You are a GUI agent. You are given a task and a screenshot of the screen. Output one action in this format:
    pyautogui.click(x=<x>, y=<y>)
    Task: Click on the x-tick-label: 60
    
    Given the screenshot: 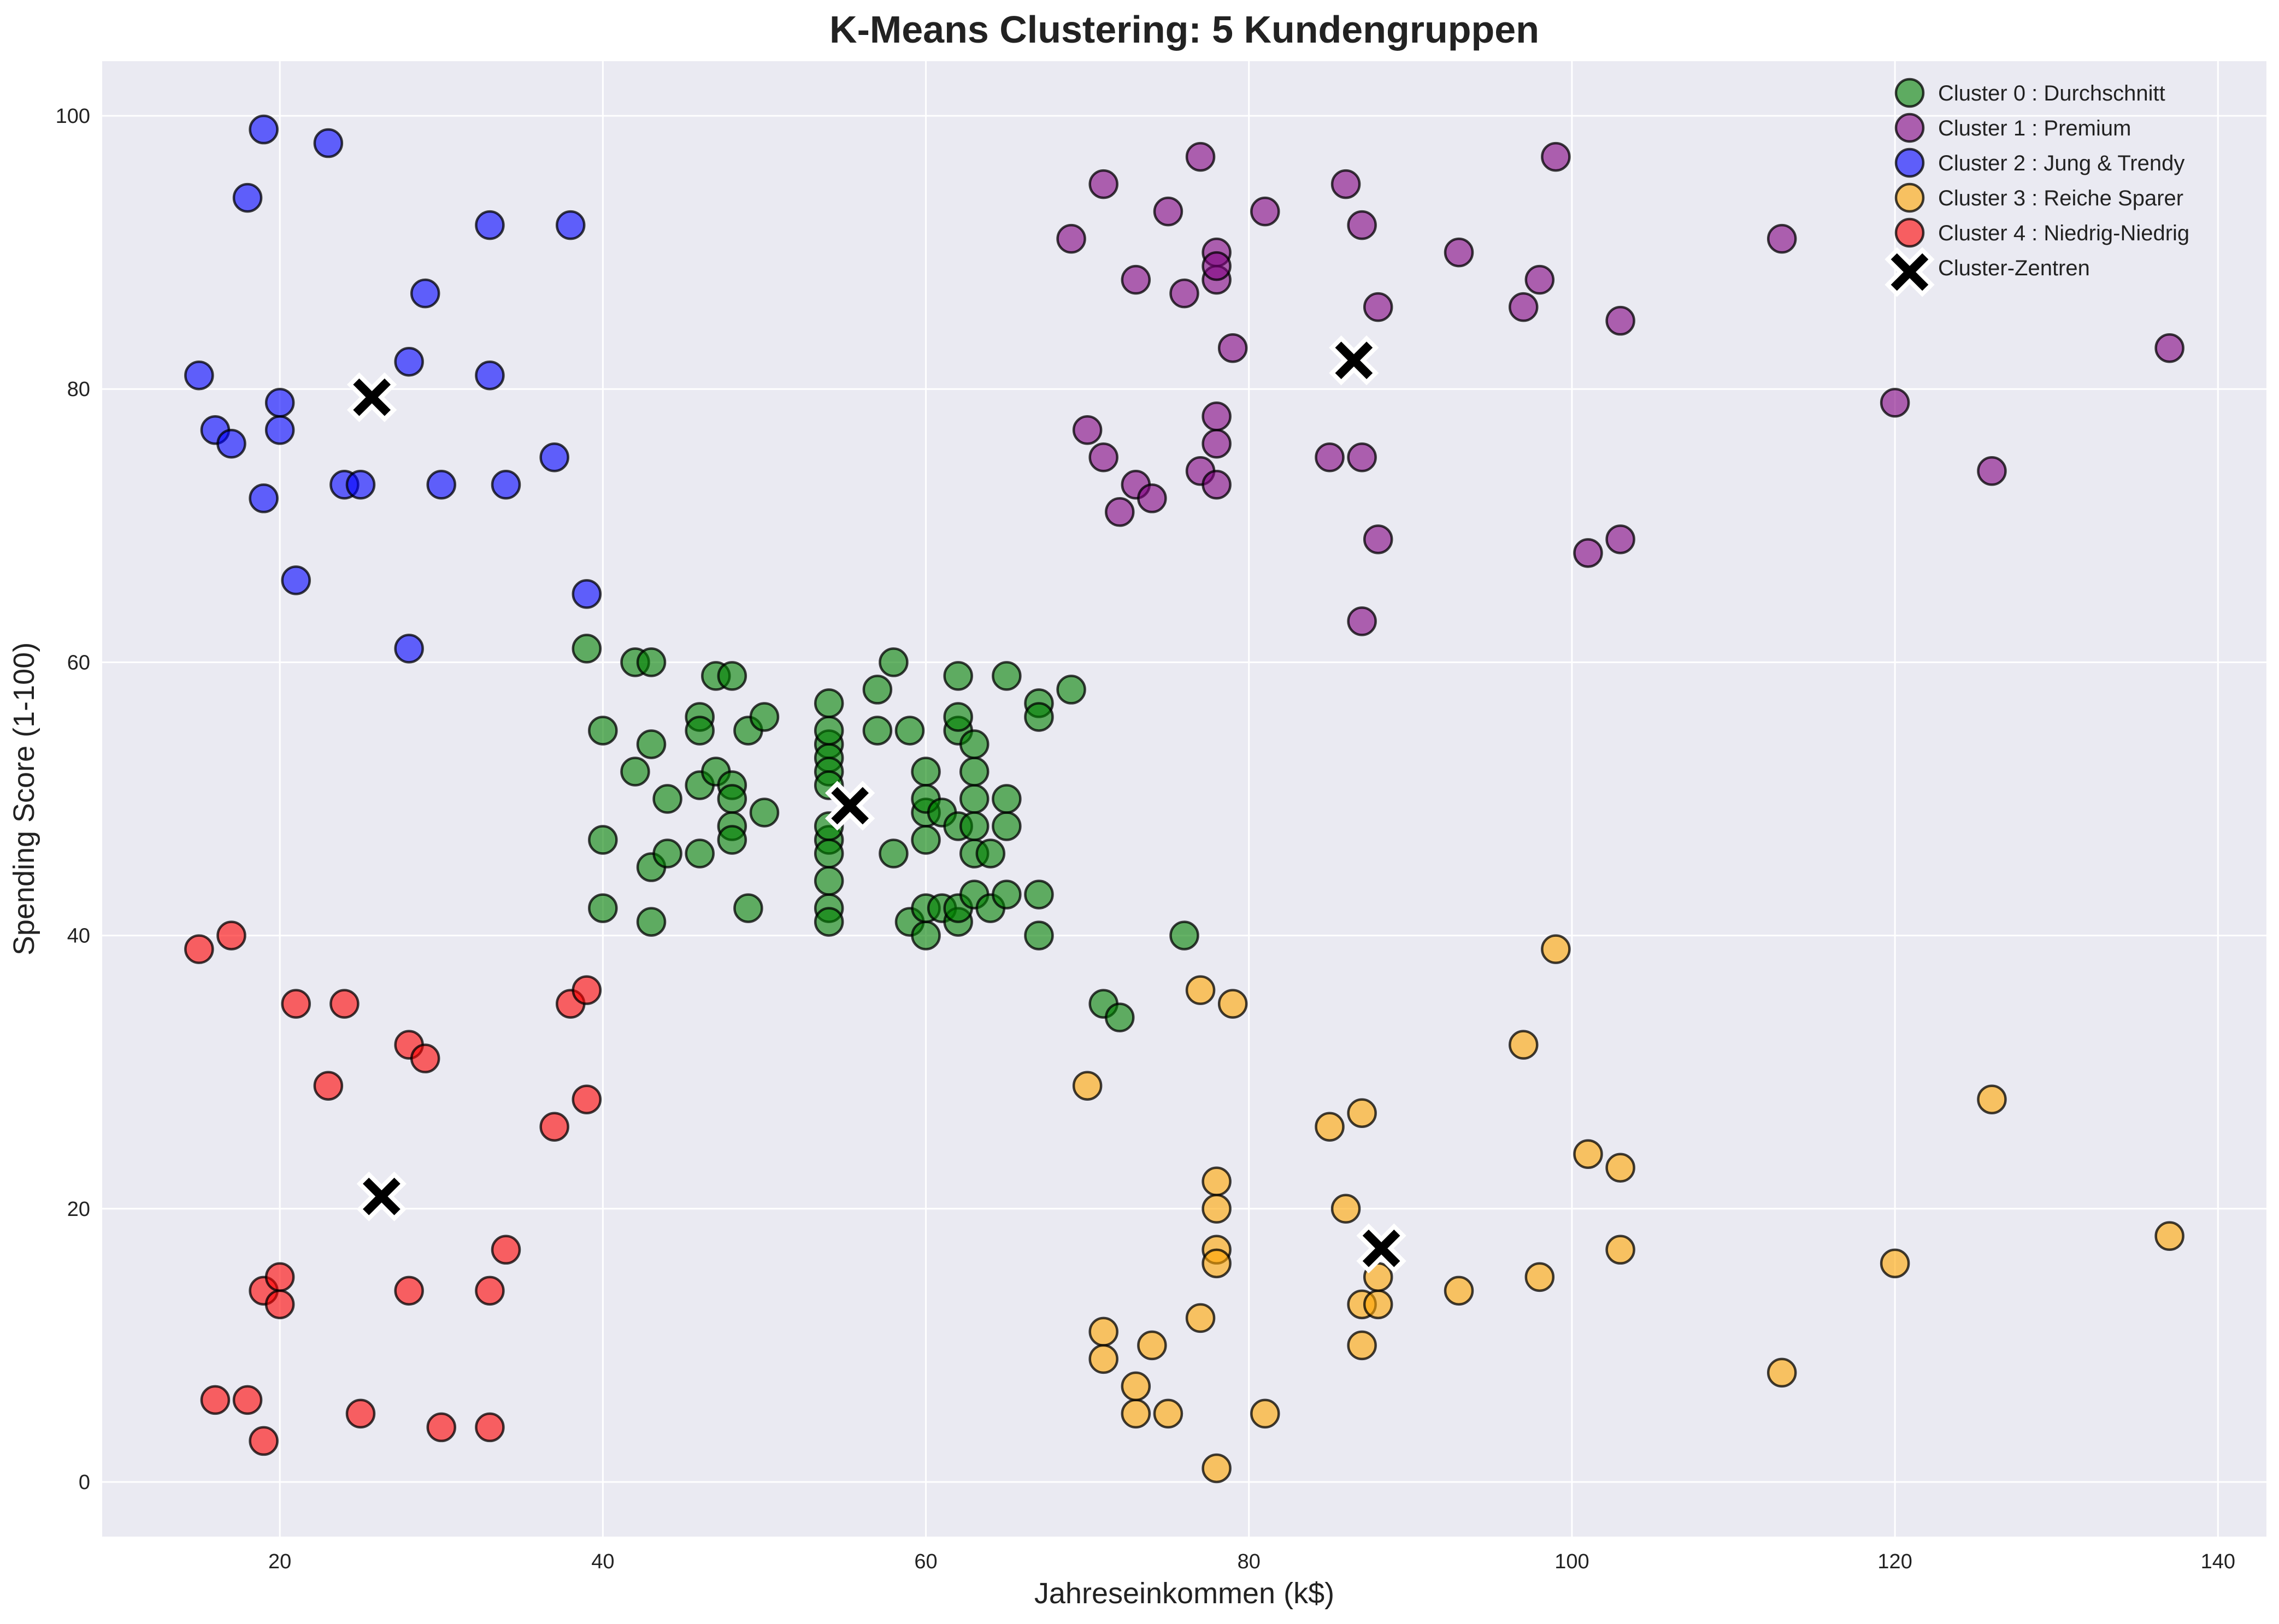 What is the action you would take?
    pyautogui.click(x=925, y=1561)
    